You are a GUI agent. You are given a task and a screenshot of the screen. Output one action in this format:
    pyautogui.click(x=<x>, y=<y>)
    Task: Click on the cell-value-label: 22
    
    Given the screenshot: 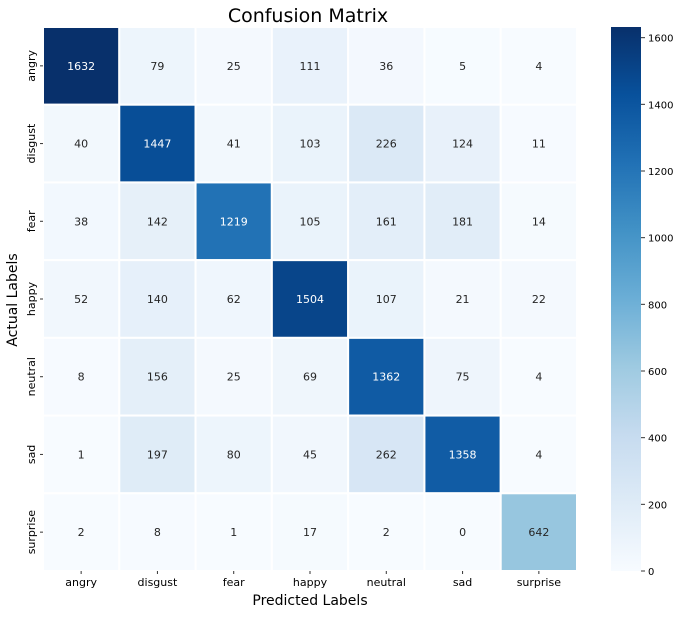 What is the action you would take?
    pyautogui.click(x=539, y=299)
    